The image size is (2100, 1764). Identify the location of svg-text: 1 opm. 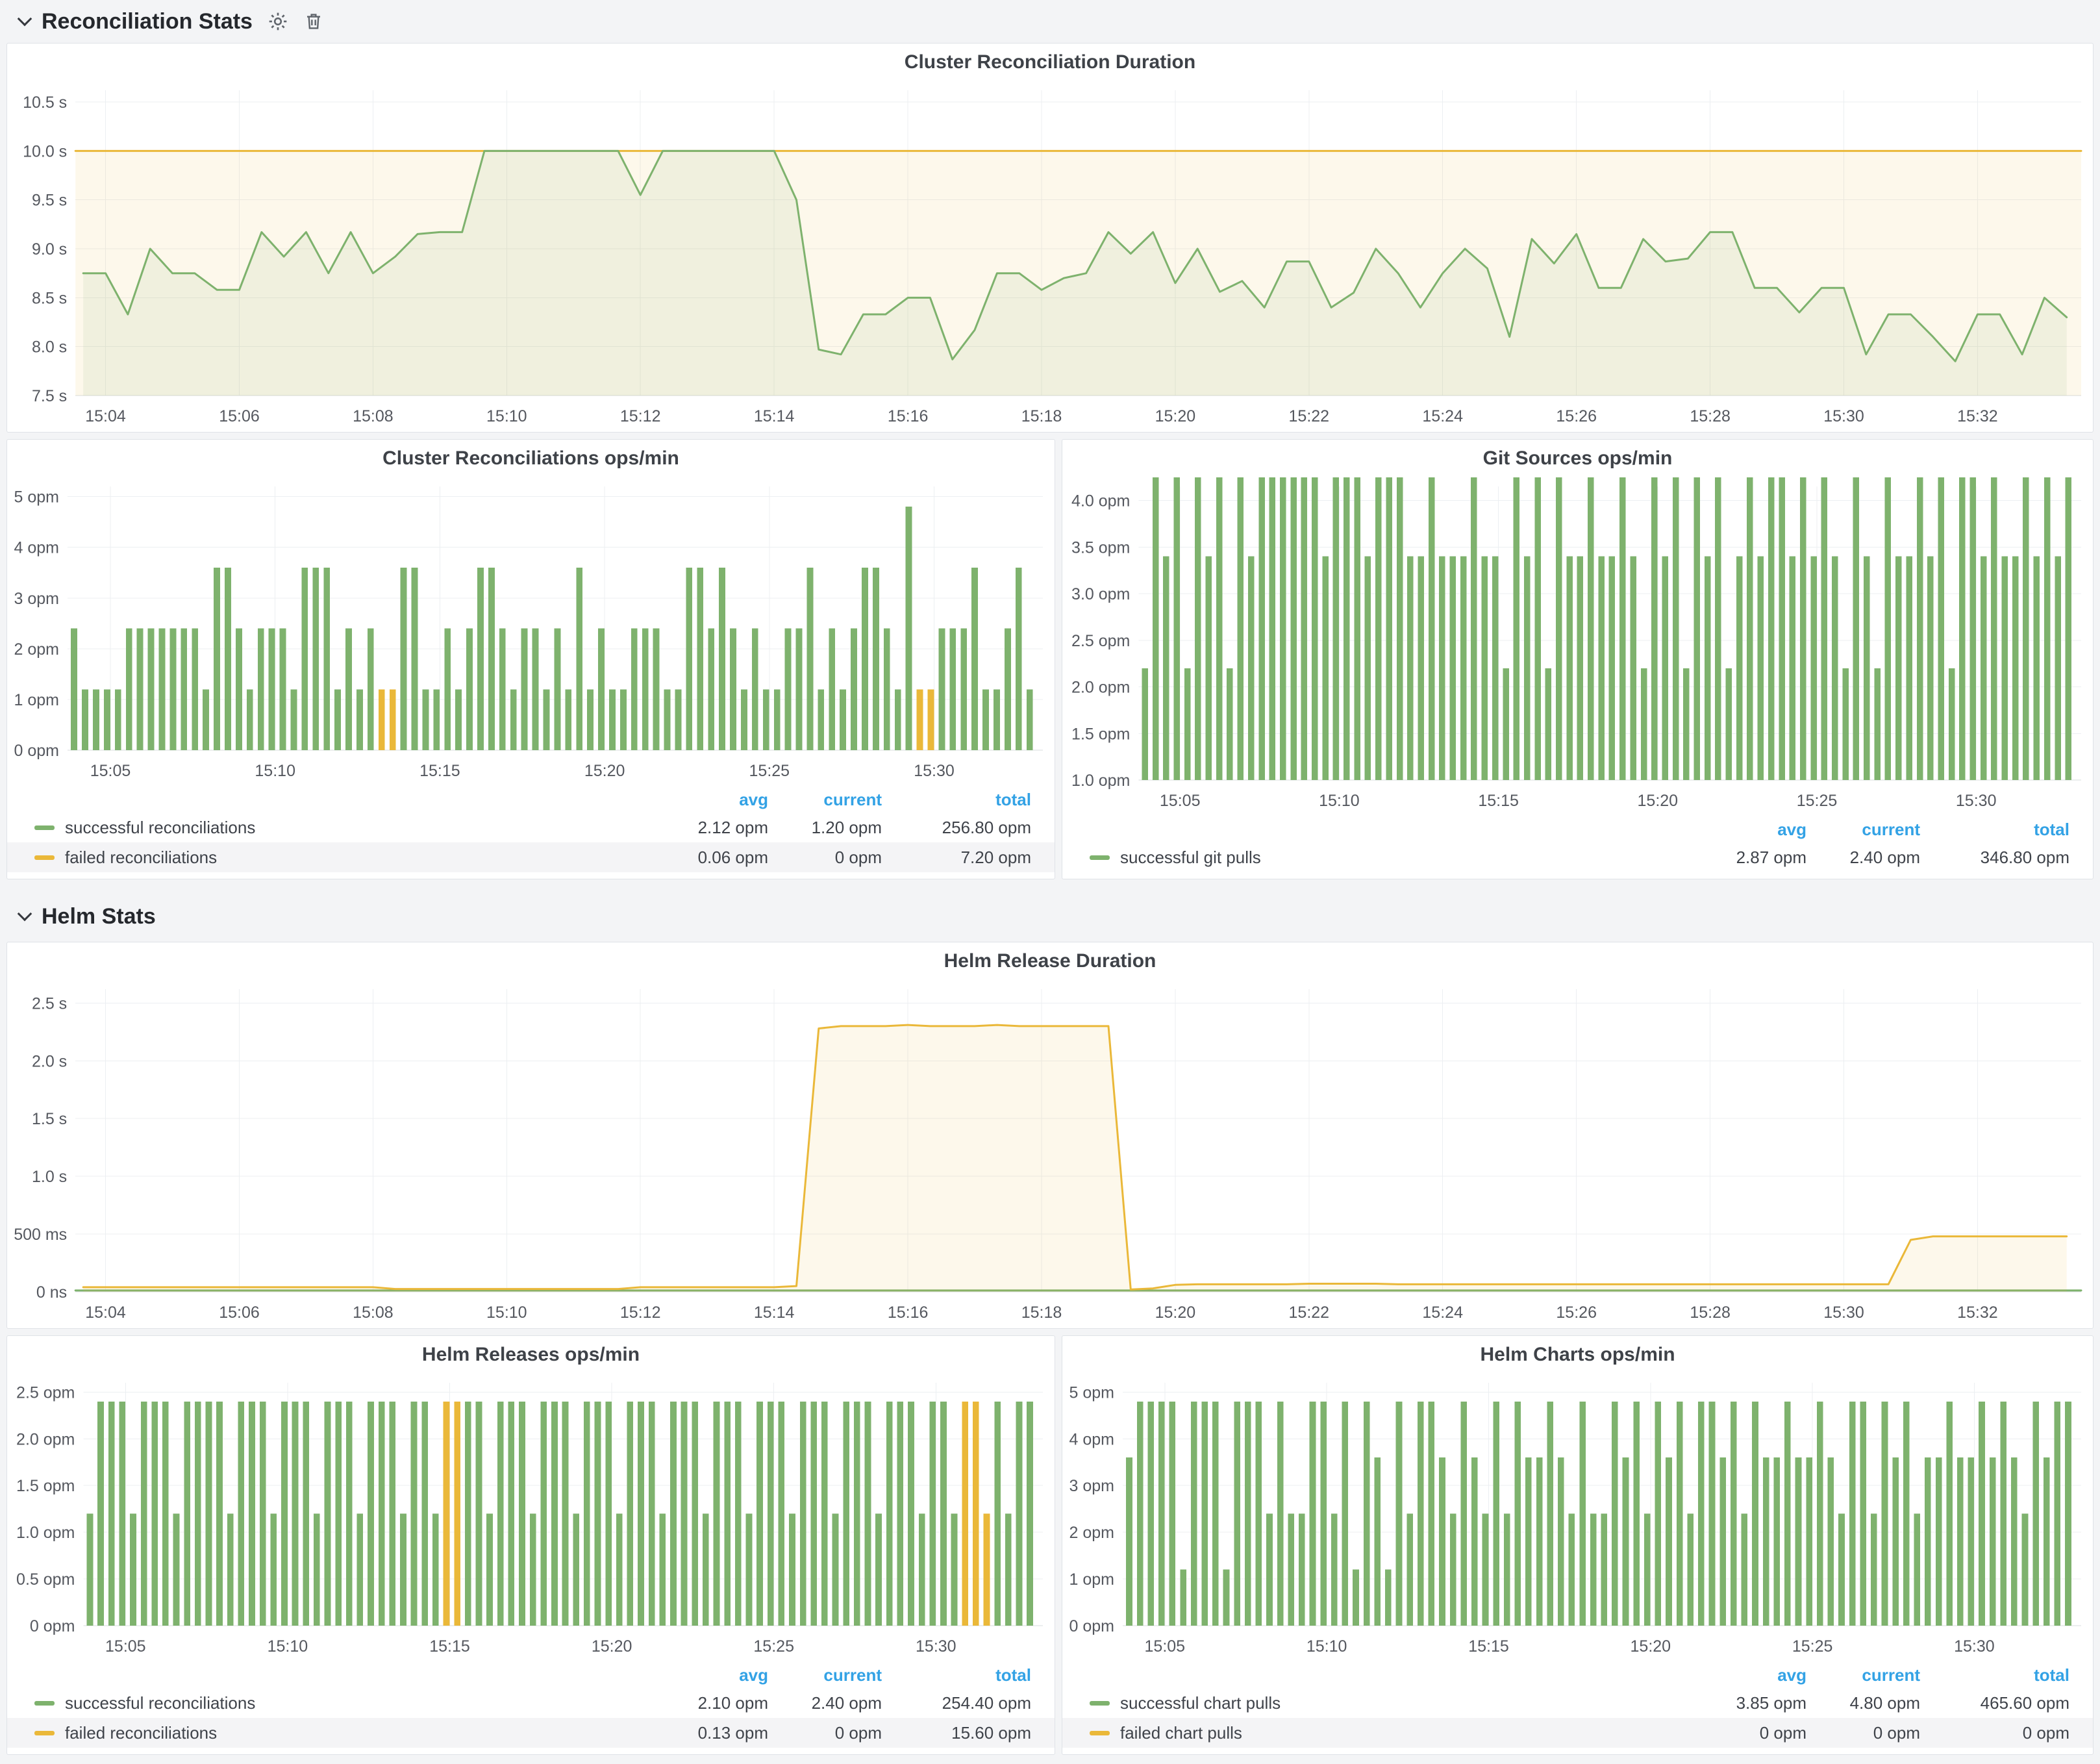
(1091, 1580).